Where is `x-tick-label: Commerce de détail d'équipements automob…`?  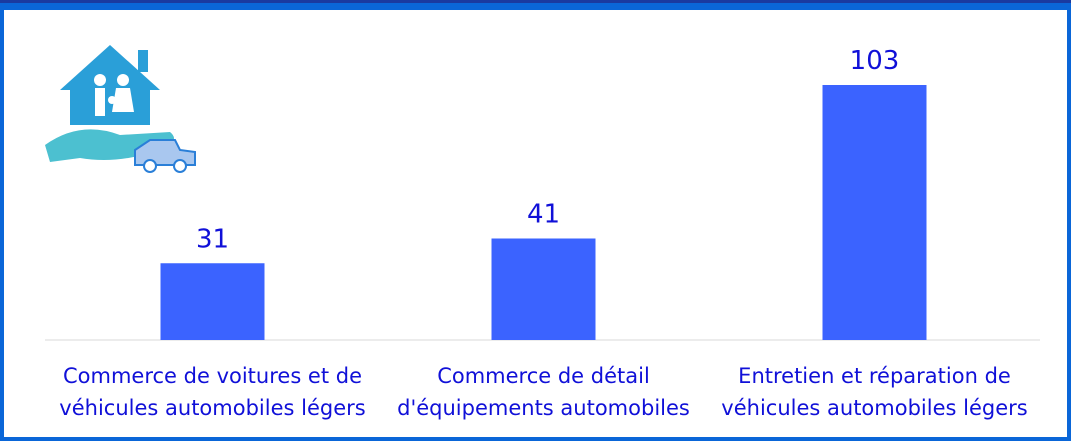 x-tick-label: Commerce de détail d'équipements automob… is located at coordinates (543, 392).